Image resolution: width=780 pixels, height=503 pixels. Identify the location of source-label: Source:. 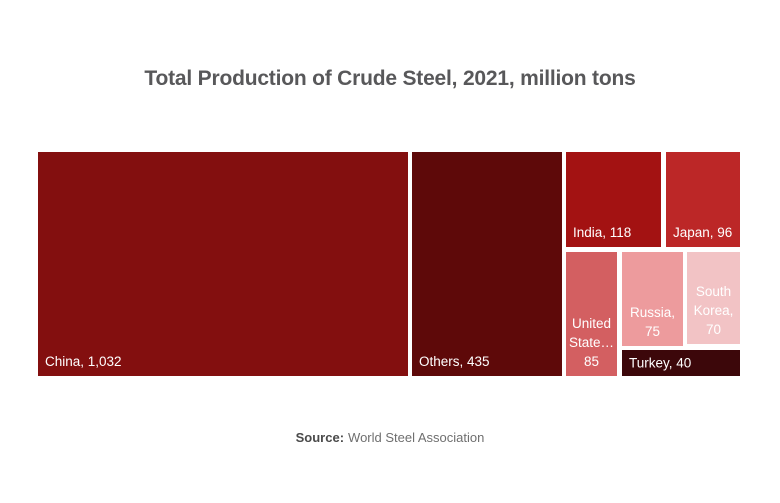
(320, 437).